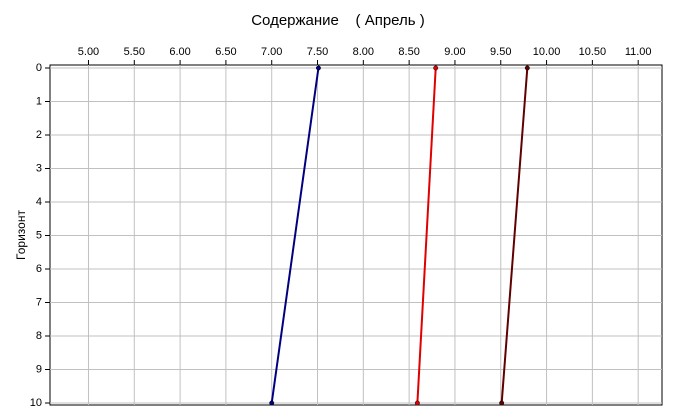 The width and height of the screenshot is (675, 419). I want to click on y-tick-label: 8, so click(39, 336).